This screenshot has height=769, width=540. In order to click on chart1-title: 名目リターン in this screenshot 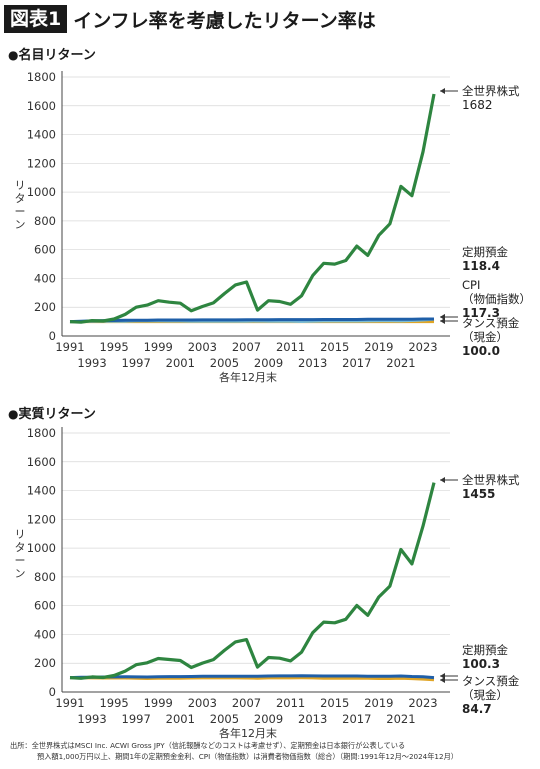, I will do `click(57, 55)`.